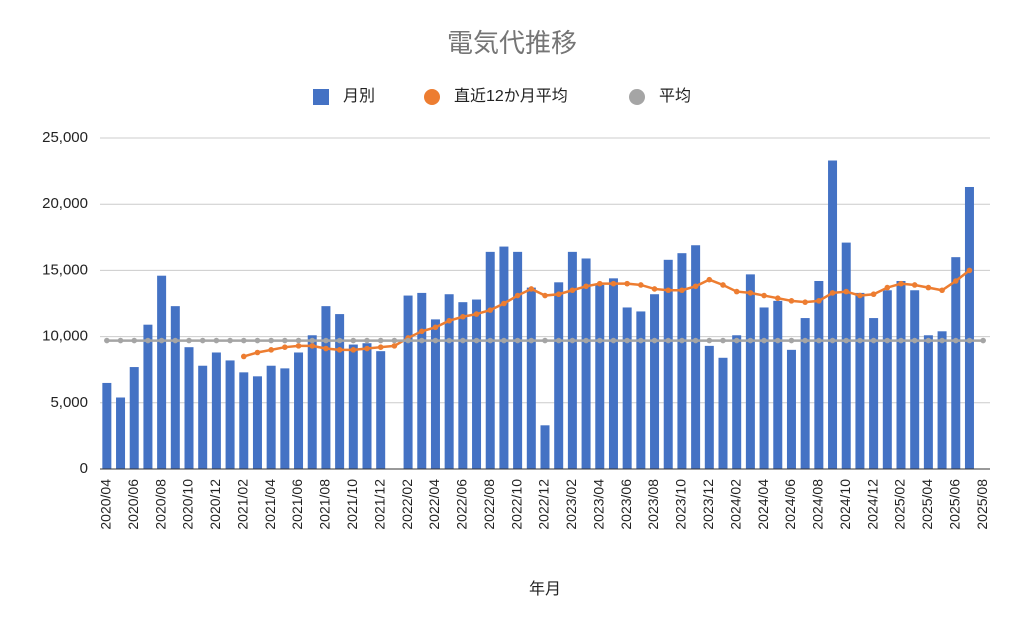 Image resolution: width=1024 pixels, height=633 pixels. I want to click on x-tick-label: 2022/06, so click(462, 504).